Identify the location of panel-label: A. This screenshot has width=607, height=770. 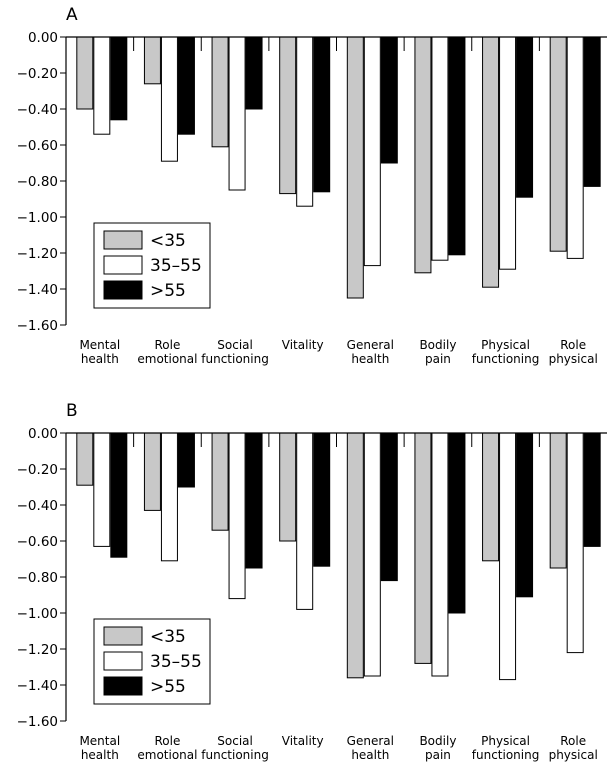
(72, 15).